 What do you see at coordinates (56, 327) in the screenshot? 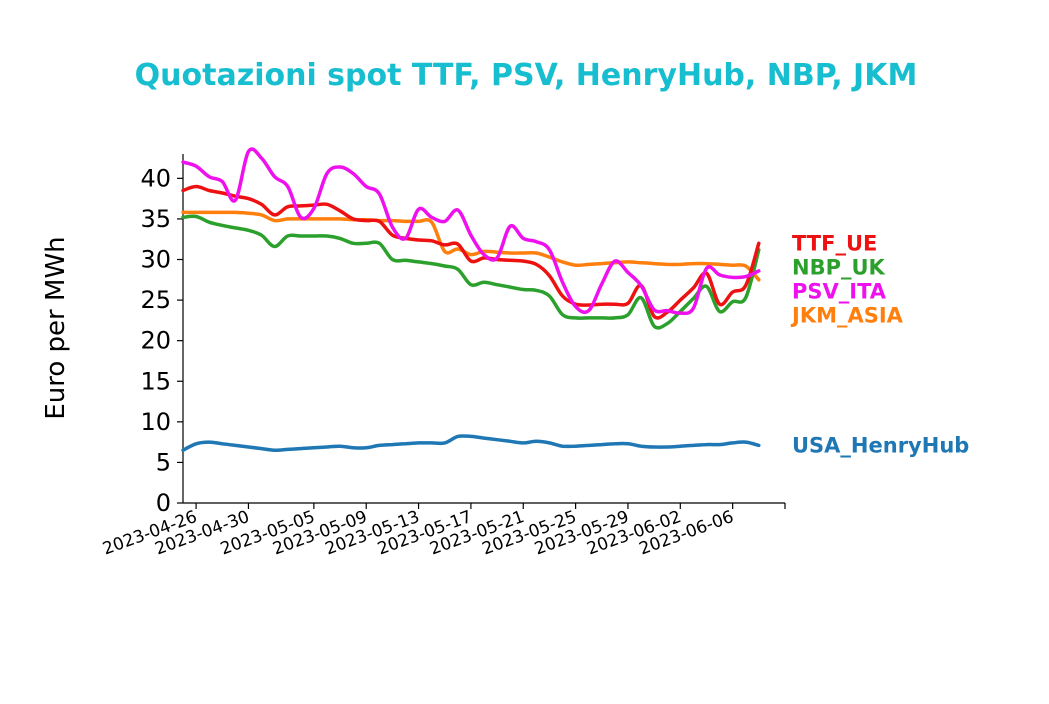
I see `y-axis-label: Euro per MWh` at bounding box center [56, 327].